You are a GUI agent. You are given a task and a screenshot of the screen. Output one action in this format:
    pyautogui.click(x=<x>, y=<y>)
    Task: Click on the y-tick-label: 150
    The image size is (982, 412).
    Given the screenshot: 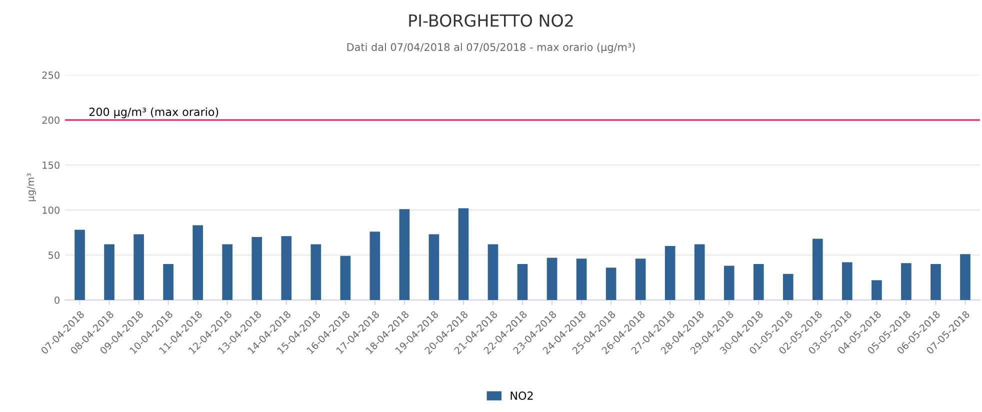 What is the action you would take?
    pyautogui.click(x=51, y=165)
    